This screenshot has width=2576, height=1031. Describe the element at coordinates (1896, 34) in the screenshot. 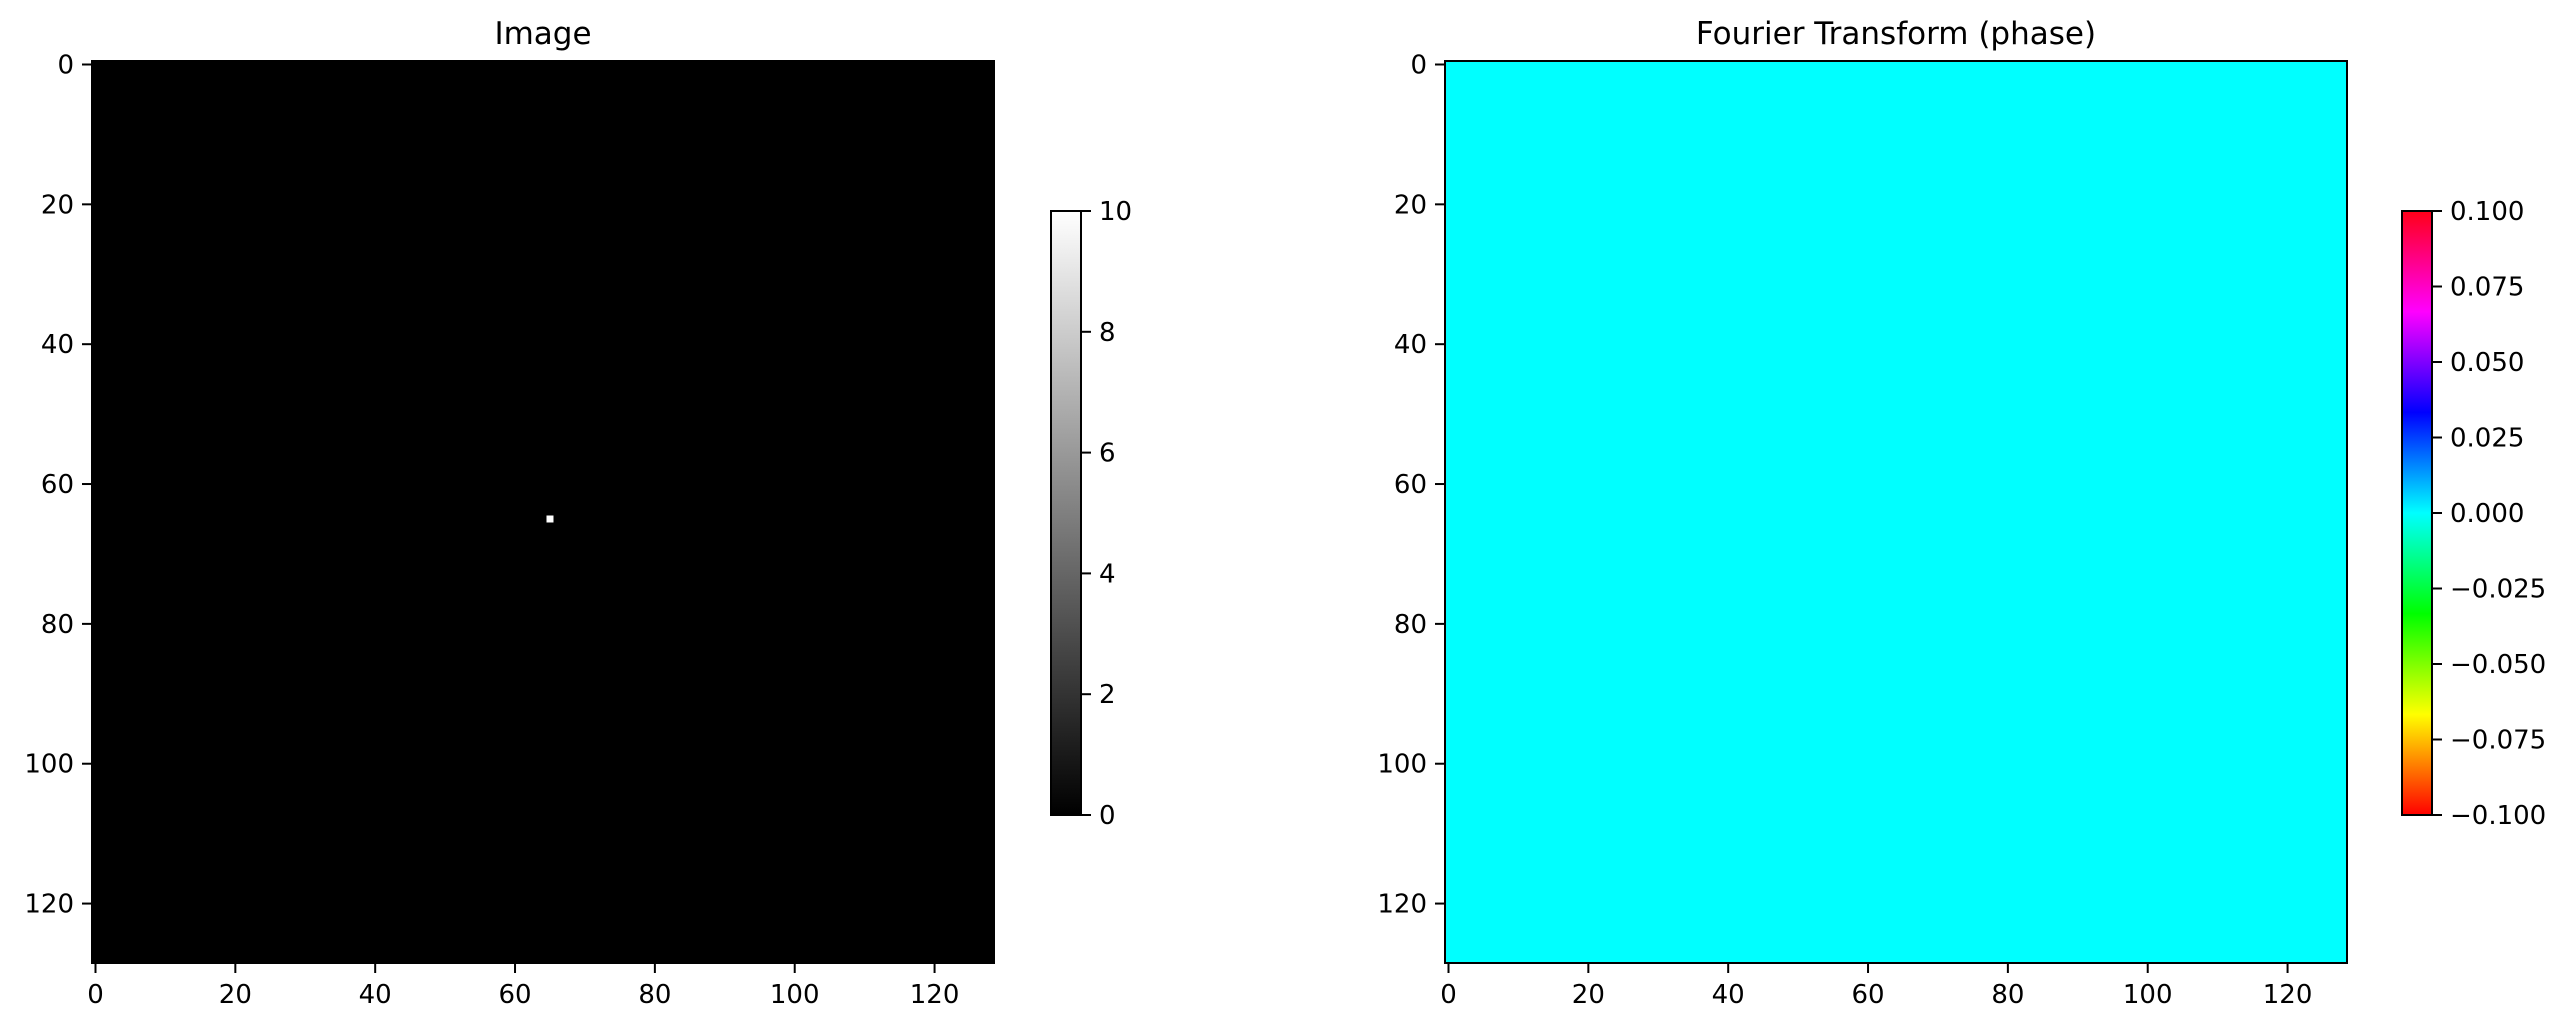

I see `phase-panel-title: Fourier Transform (phase)` at that location.